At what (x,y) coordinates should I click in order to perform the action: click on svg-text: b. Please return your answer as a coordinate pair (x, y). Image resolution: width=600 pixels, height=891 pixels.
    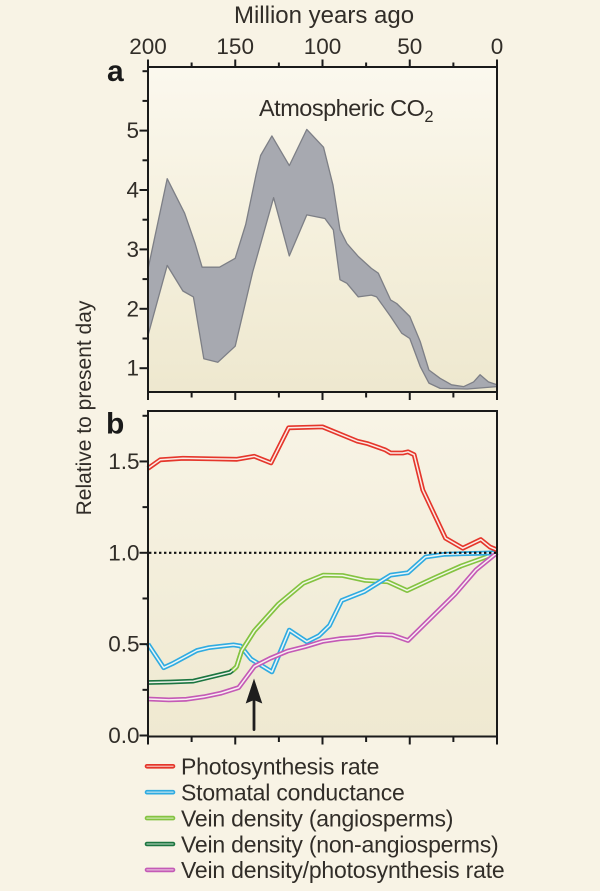
    Looking at the image, I should click on (115, 424).